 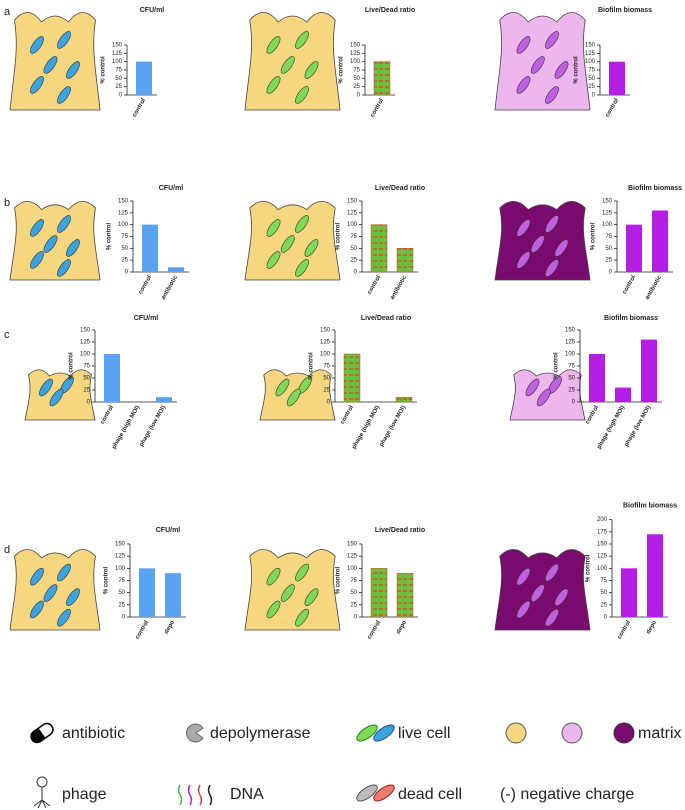 I want to click on legend-label: DNA, so click(x=247, y=794).